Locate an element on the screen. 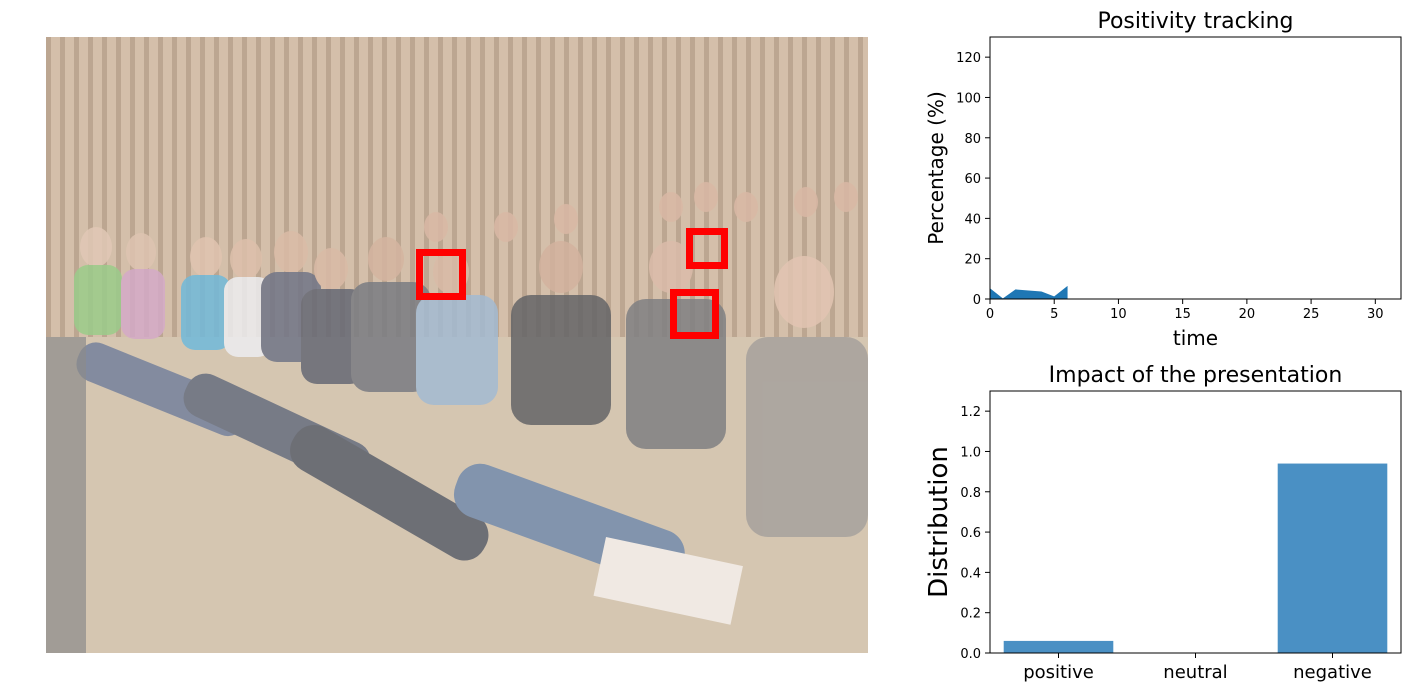 The width and height of the screenshot is (1414, 692). y-tick-label: 100 is located at coordinates (968, 98).